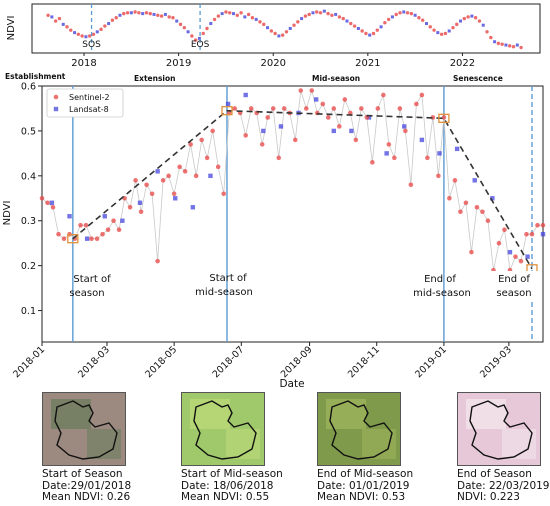 This screenshot has height=506, width=550. I want to click on annotation-start-of-season: Start of season, so click(90, 286).